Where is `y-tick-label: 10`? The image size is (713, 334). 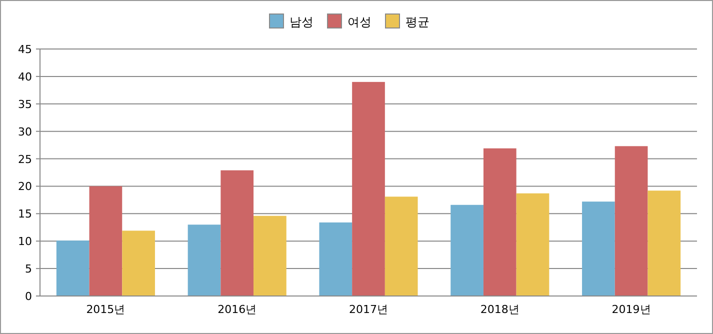 y-tick-label: 10 is located at coordinates (25, 241).